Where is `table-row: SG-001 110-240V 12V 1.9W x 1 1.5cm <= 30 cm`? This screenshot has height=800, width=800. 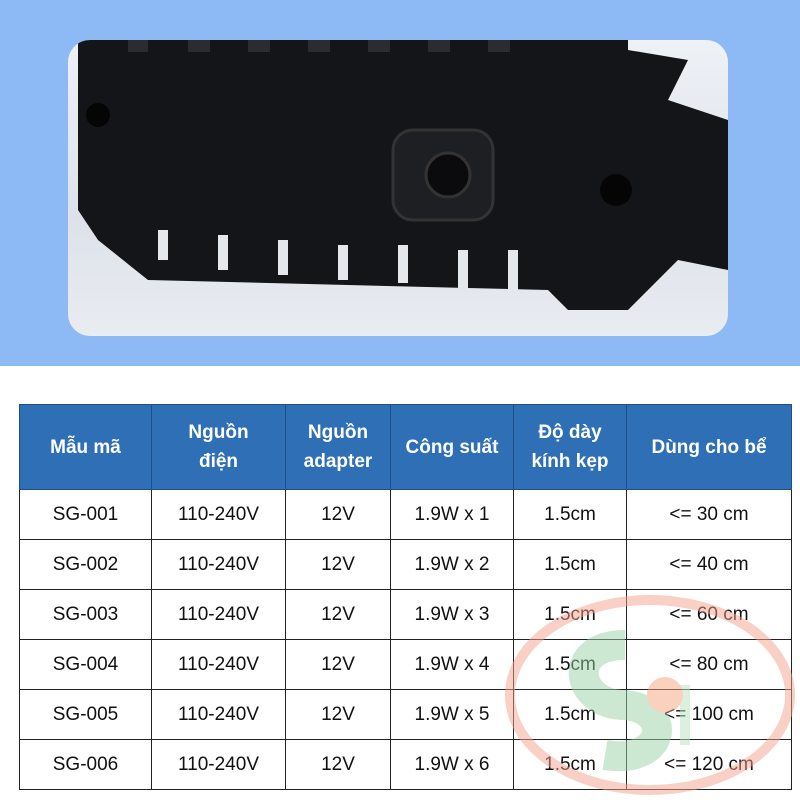
table-row: SG-001 110-240V 12V 1.9W x 1 1.5cm <= 30 cm is located at coordinates (405, 514).